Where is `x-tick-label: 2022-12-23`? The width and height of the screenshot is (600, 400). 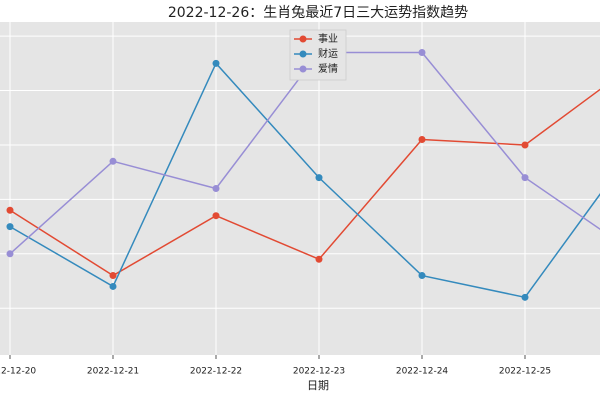
x-tick-label: 2022-12-23 is located at coordinates (319, 372).